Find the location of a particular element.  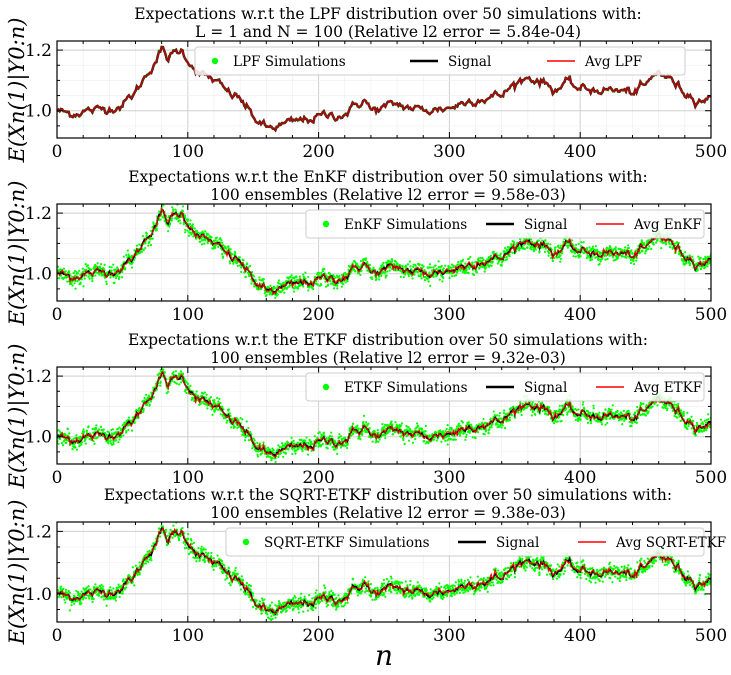

legend-marker-simulations is located at coordinates (326, 224).